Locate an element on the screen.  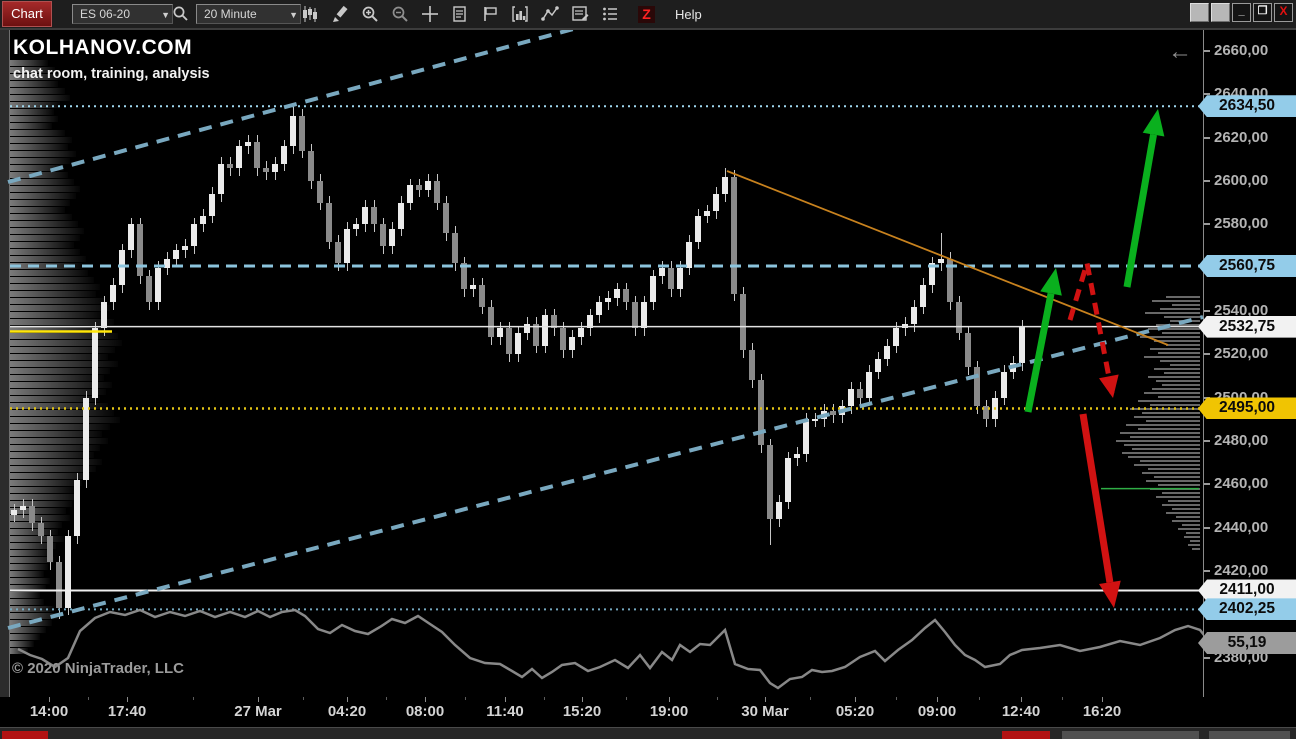
price-badge: 2532,75 is located at coordinates (1247, 326).